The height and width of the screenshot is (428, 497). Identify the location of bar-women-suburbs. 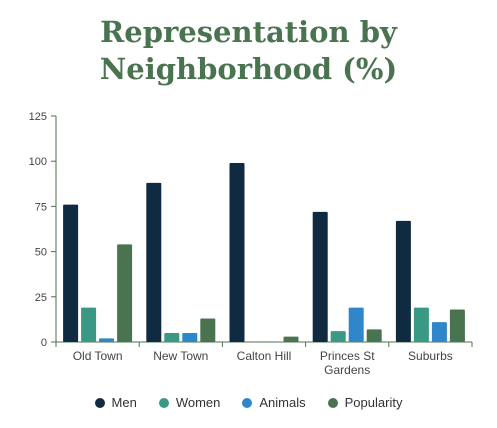
(421, 324).